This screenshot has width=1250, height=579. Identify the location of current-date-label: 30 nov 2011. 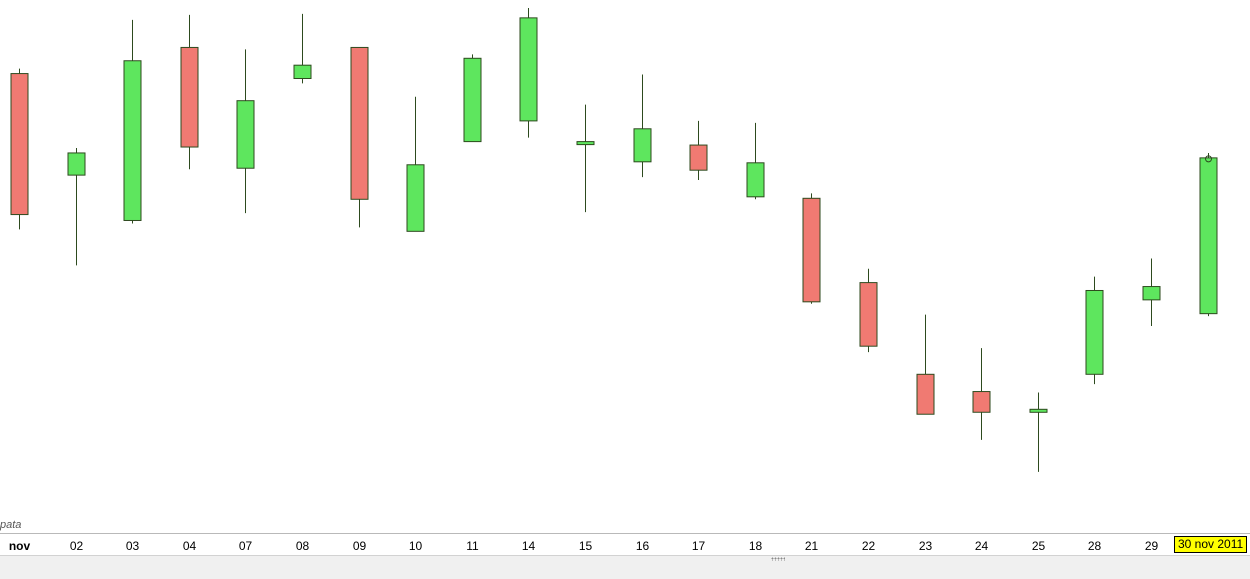
(1211, 544).